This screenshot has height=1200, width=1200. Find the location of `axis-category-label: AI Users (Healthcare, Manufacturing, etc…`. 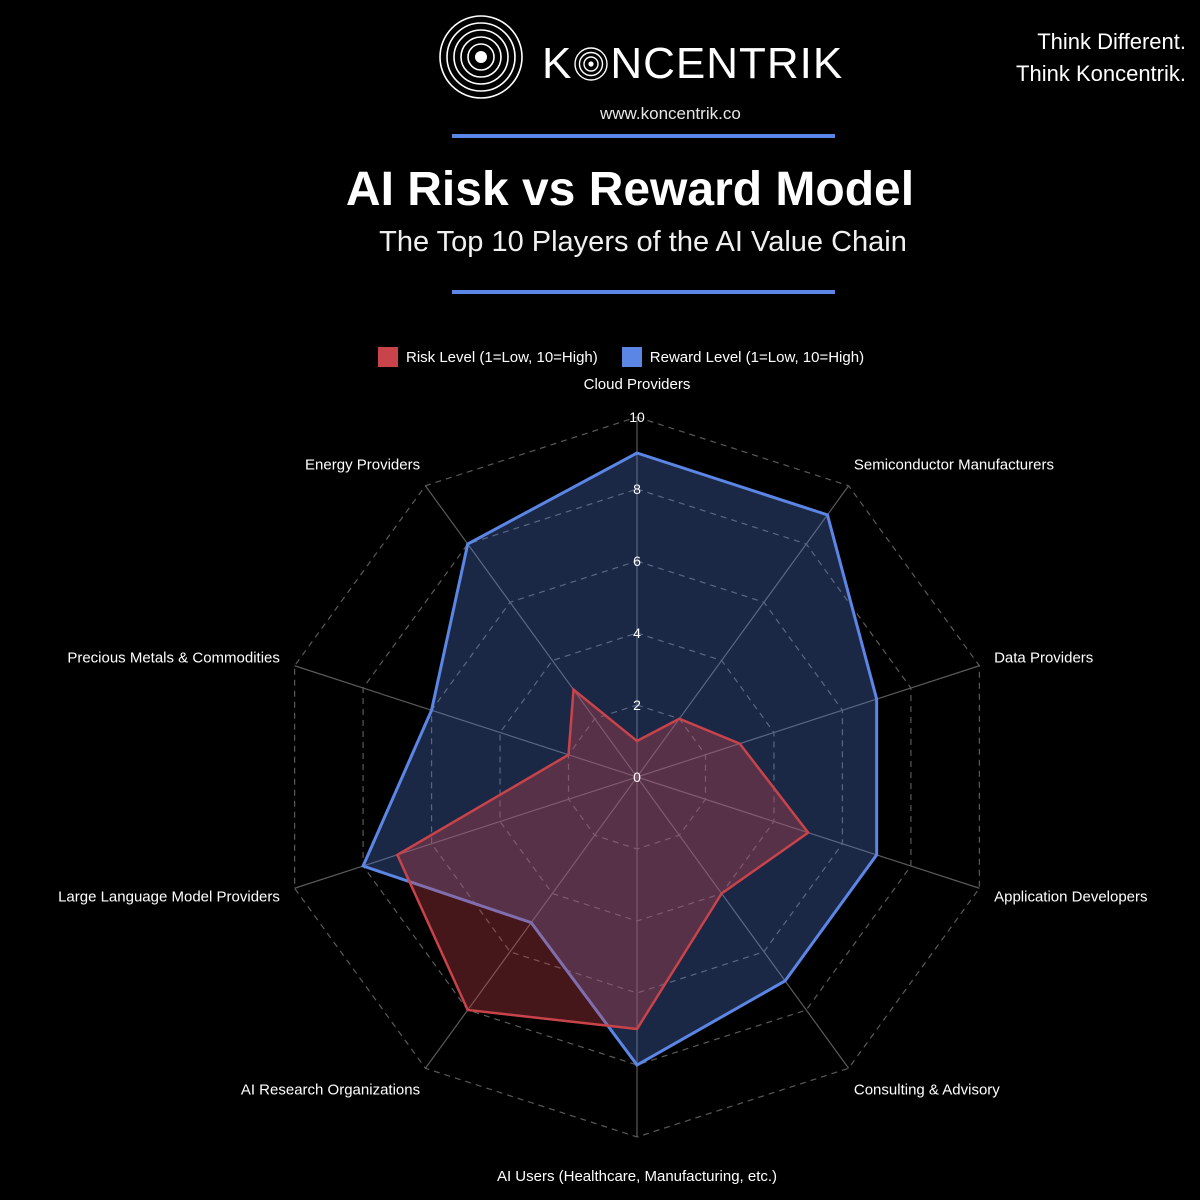

axis-category-label: AI Users (Healthcare, Manufacturing, etc… is located at coordinates (637, 1176).